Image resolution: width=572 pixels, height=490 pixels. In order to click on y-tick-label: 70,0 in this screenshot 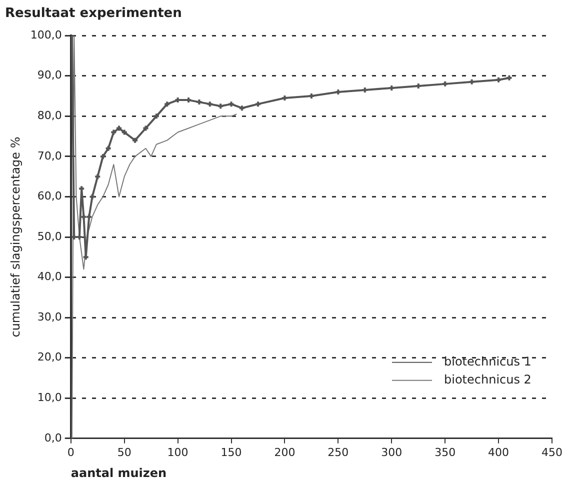, I will do `click(49, 155)`.